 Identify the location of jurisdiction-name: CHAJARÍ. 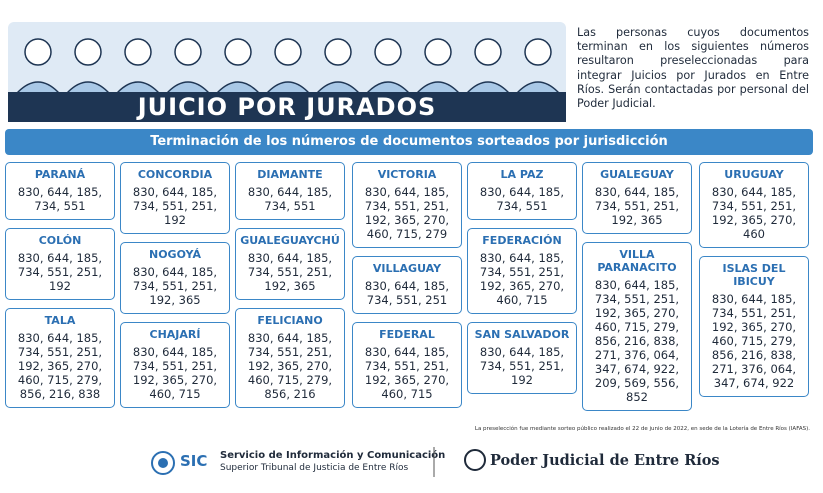
(175, 334).